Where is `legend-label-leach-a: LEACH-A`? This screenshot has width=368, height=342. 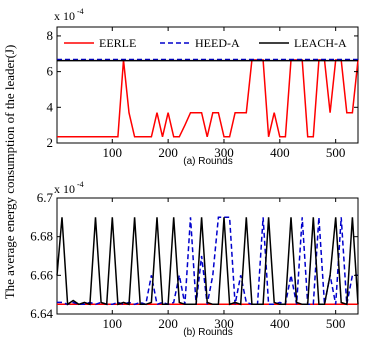
legend-label-leach-a: LEACH-A is located at coordinates (320, 43).